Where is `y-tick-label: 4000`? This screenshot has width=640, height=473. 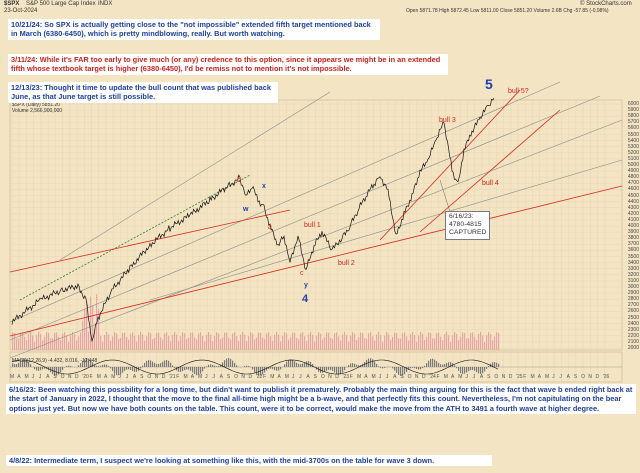
y-tick-label: 4000 is located at coordinates (633, 226).